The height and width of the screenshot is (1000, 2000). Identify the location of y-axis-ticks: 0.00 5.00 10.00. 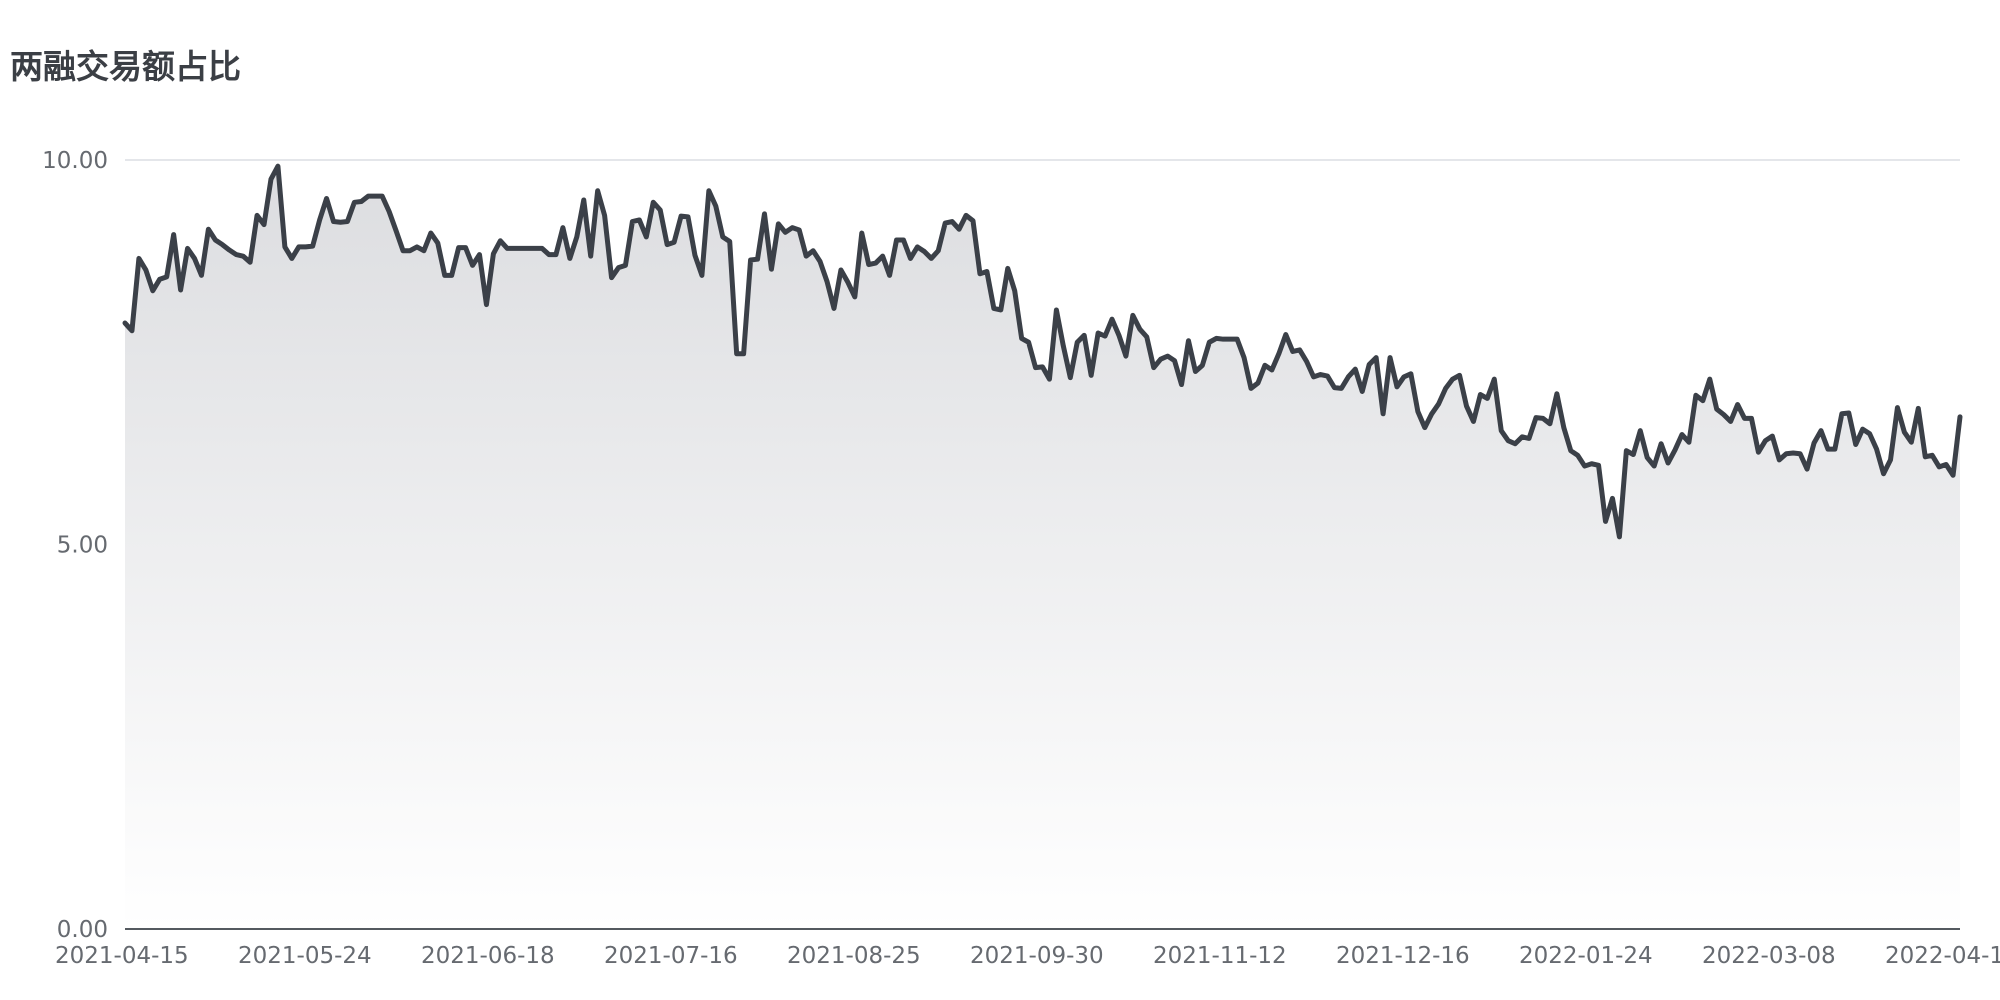
(75, 545).